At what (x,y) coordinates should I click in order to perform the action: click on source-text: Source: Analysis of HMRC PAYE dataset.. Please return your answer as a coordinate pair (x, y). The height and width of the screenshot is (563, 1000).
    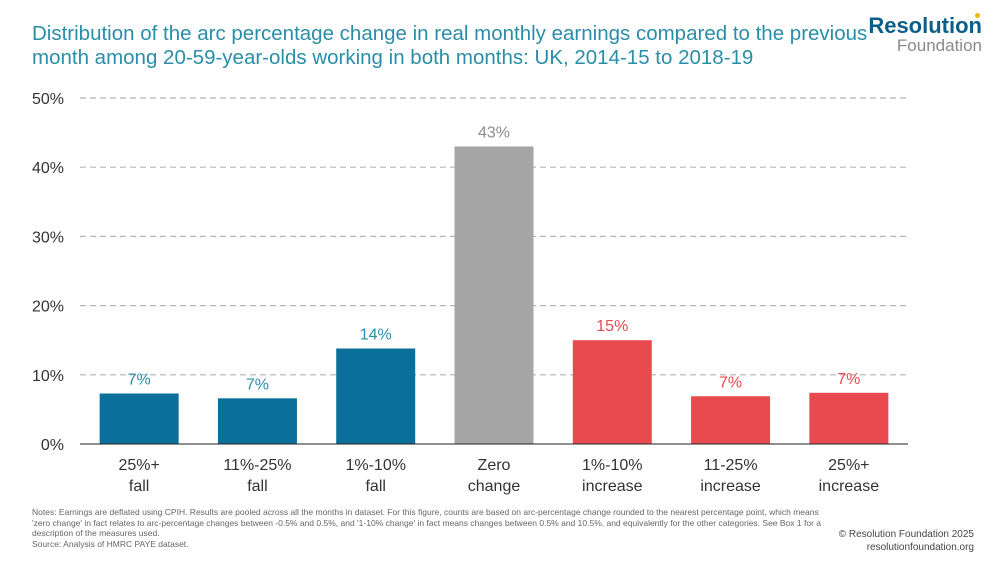
    Looking at the image, I should click on (110, 543).